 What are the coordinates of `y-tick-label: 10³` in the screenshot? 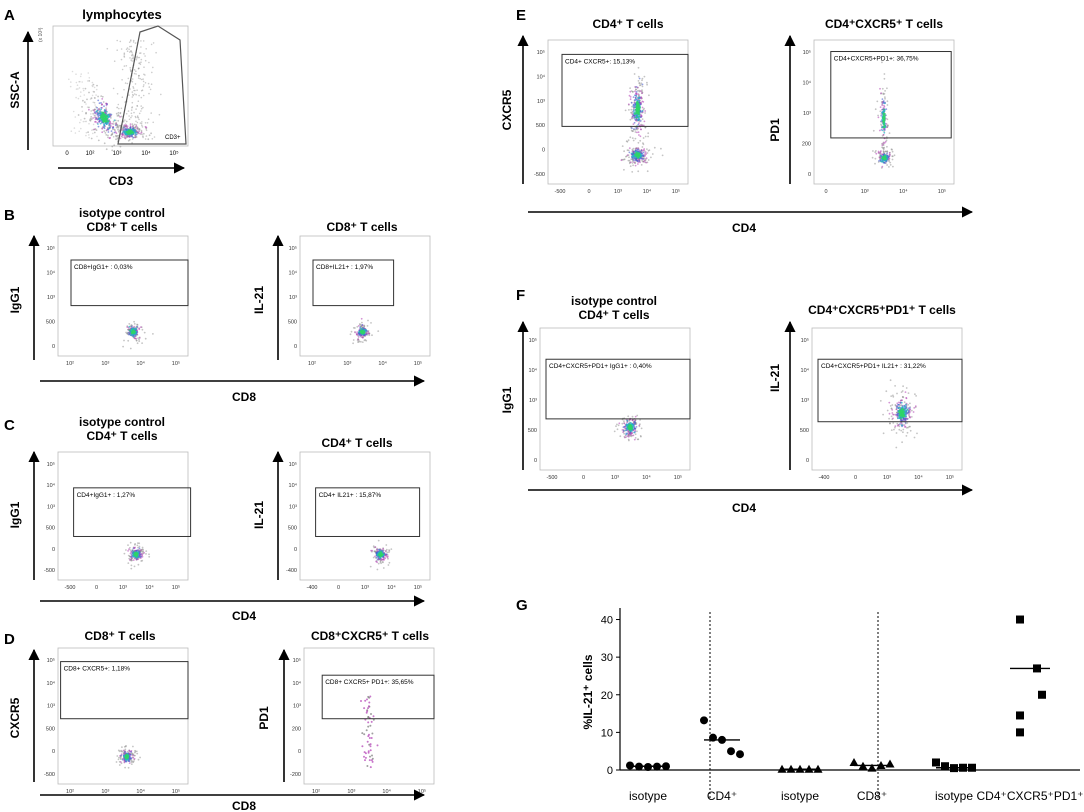 It's located at (293, 507).